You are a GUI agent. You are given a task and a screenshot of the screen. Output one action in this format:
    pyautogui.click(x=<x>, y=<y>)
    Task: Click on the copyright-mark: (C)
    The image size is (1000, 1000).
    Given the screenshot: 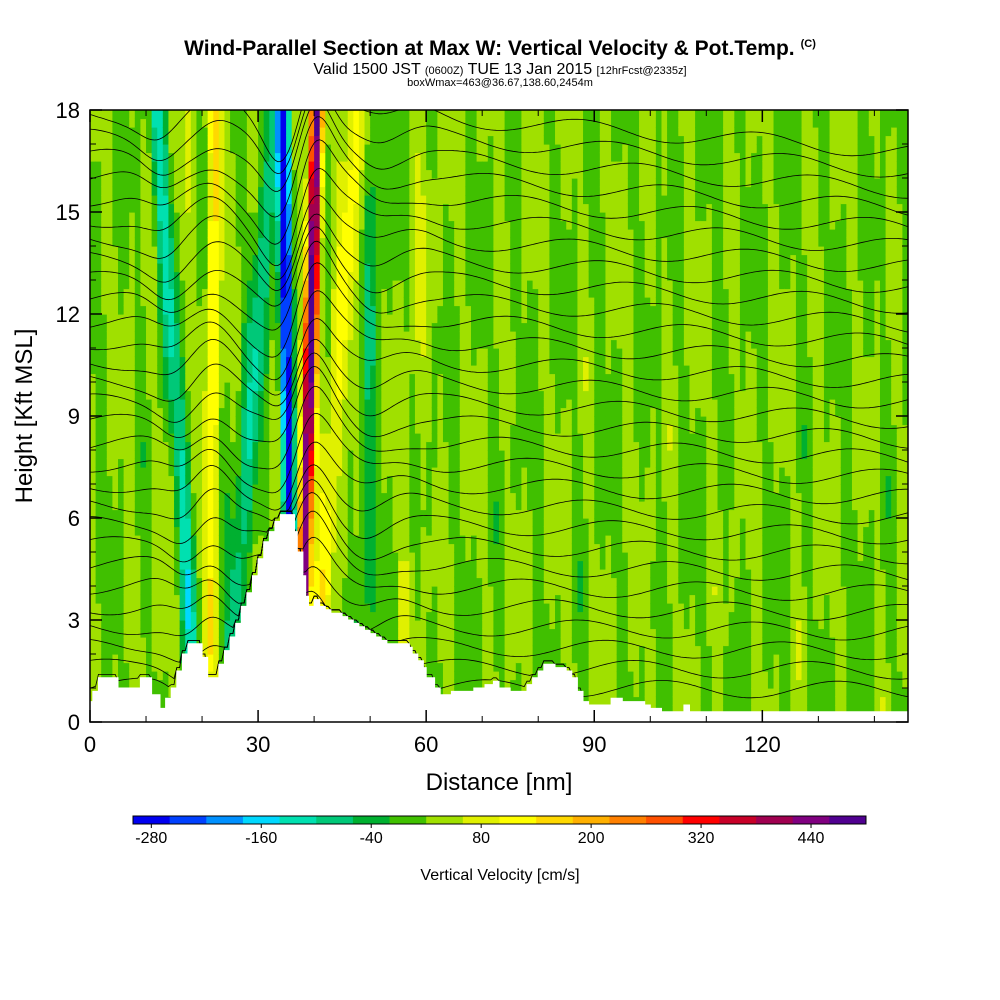 What is the action you would take?
    pyautogui.click(x=808, y=44)
    